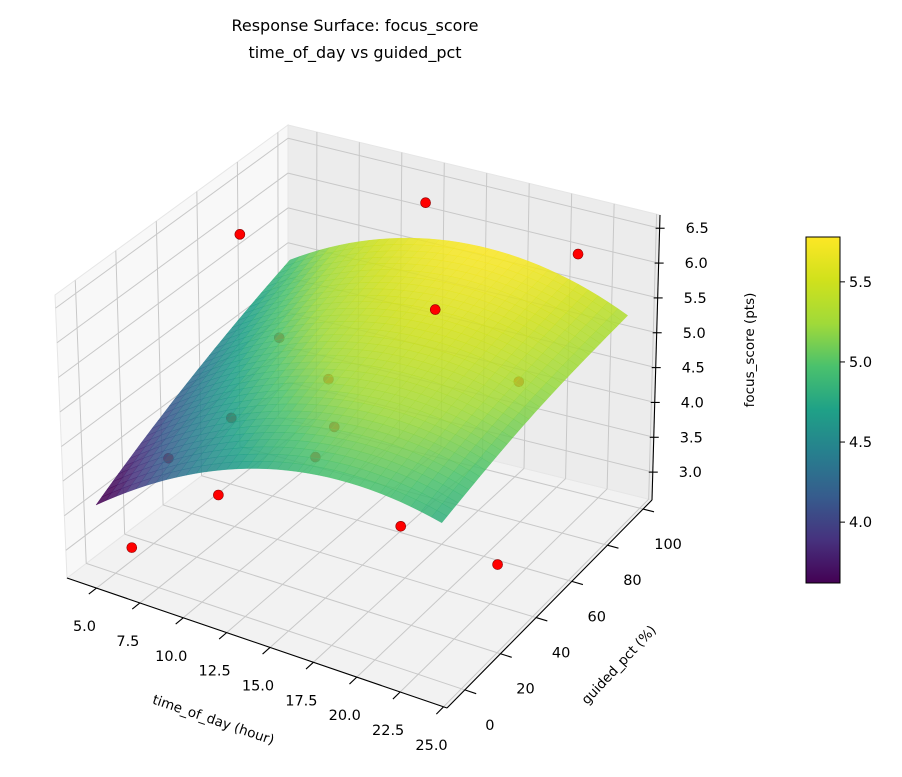  What do you see at coordinates (525, 690) in the screenshot?
I see `y-tick-label: 20` at bounding box center [525, 690].